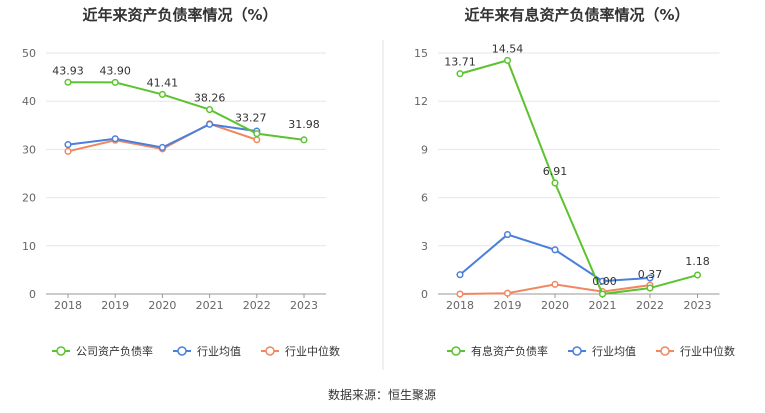  I want to click on y-tick-label: 50, so click(29, 53).